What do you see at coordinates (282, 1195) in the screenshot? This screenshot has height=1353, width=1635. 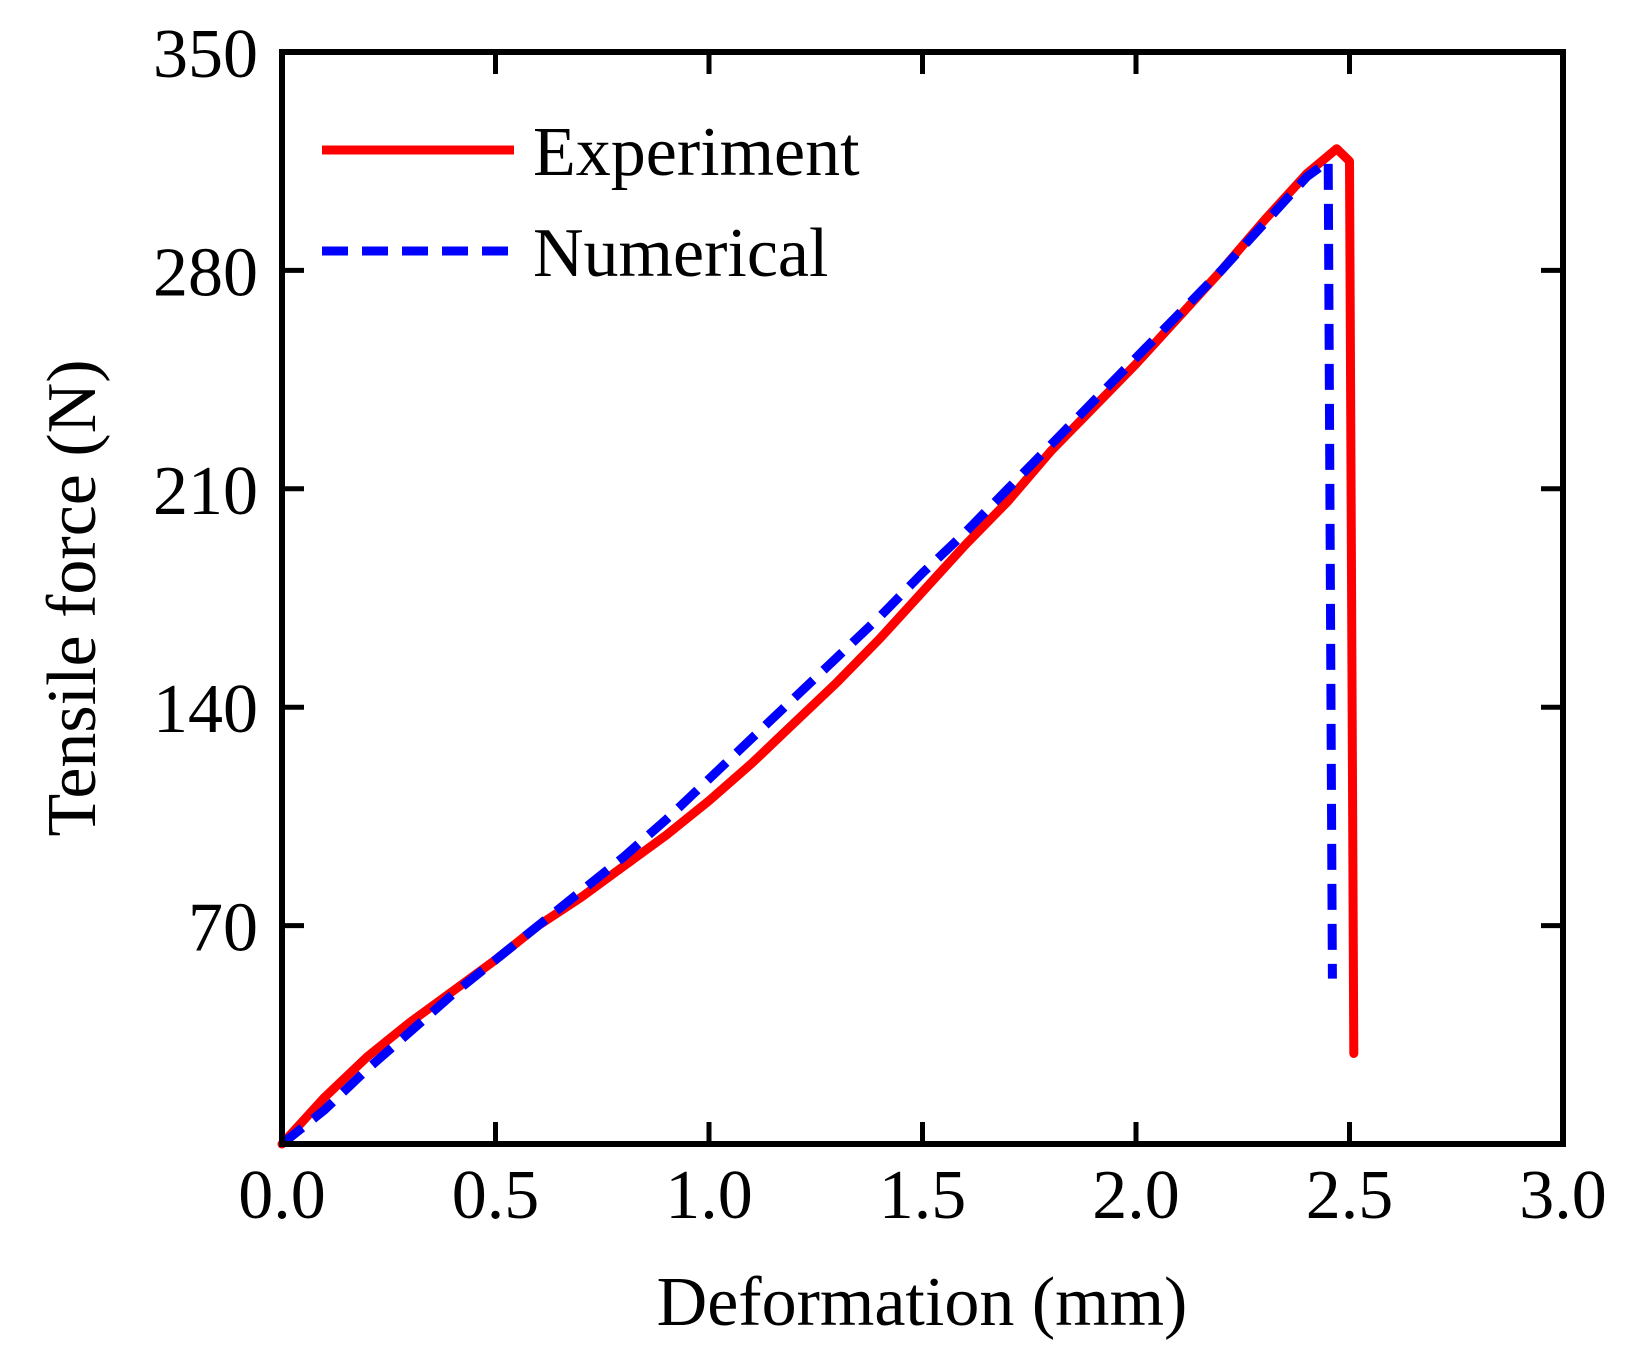 I see `x-tick-label: 0.0` at bounding box center [282, 1195].